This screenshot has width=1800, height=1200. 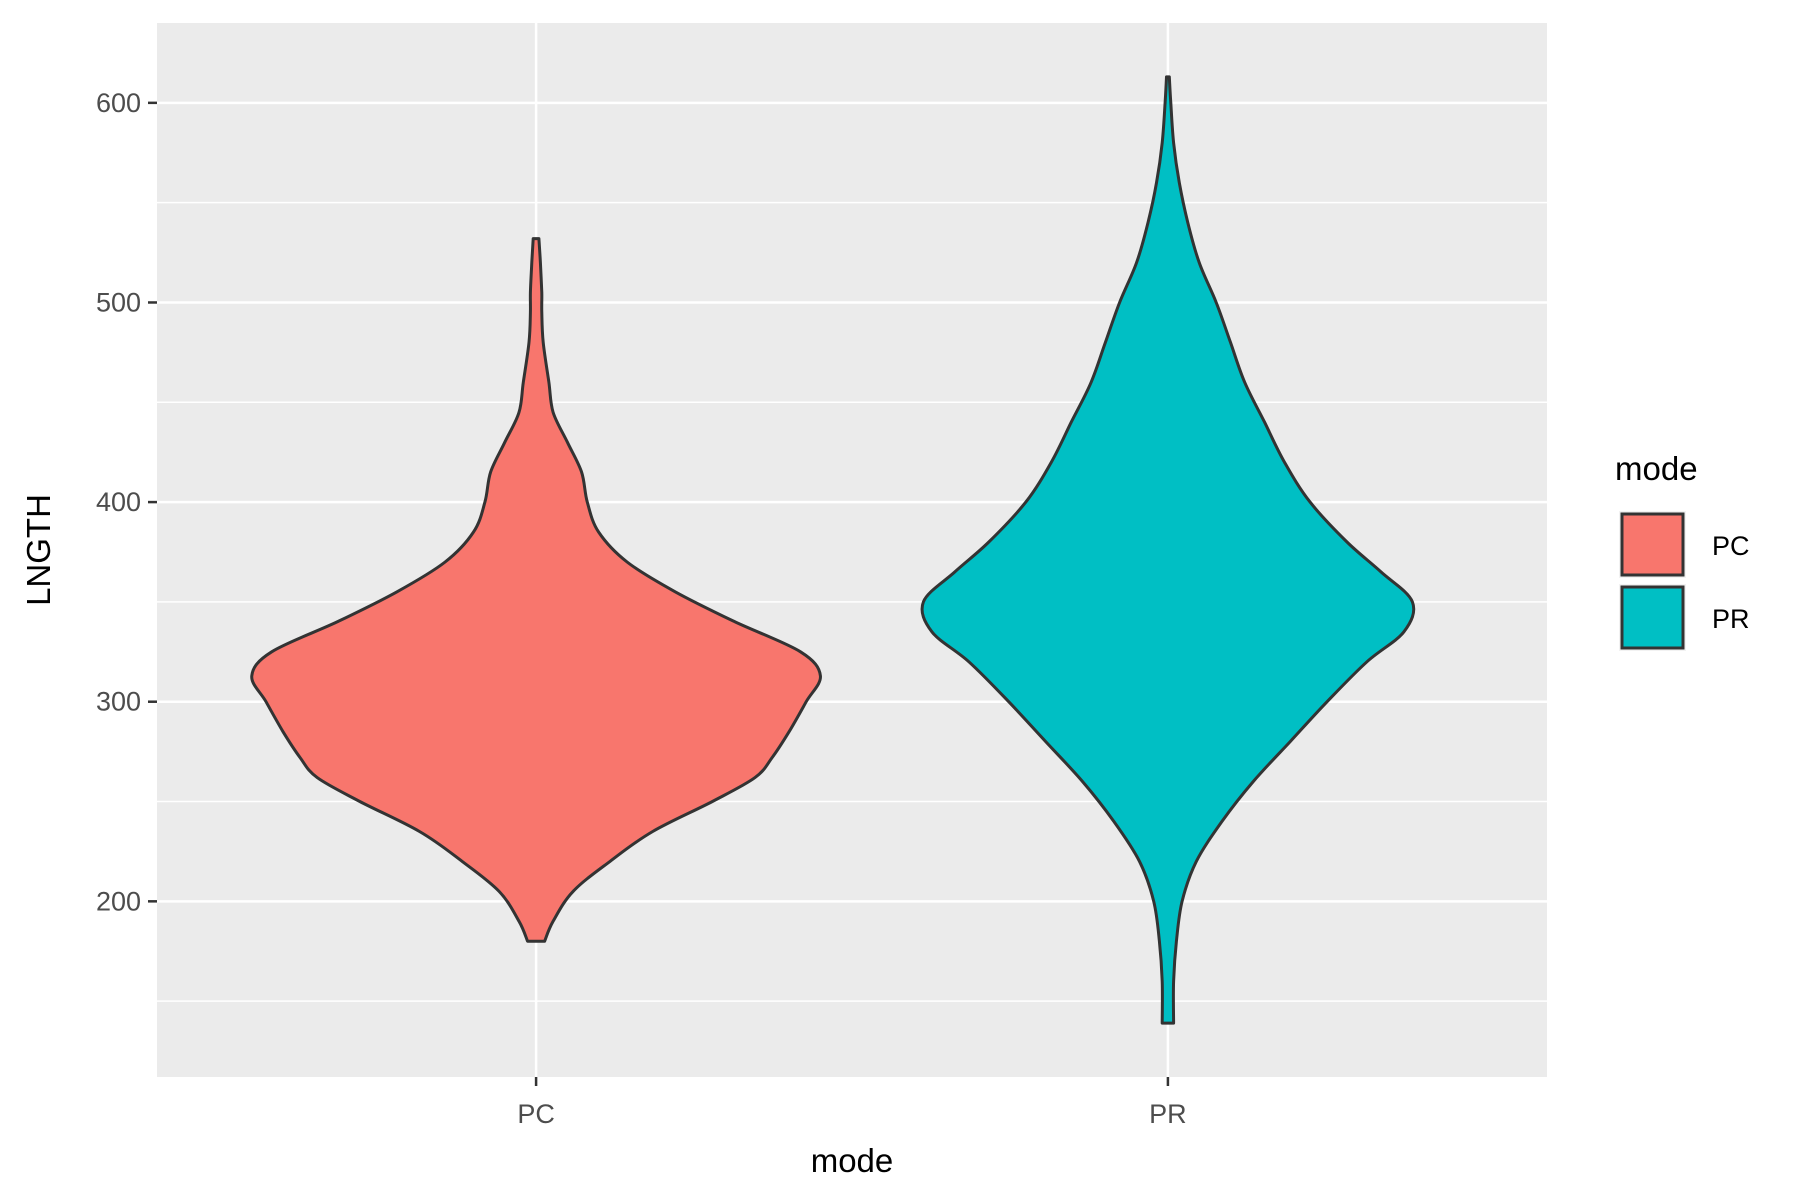 I want to click on legend-key-pr, so click(x=1652, y=617).